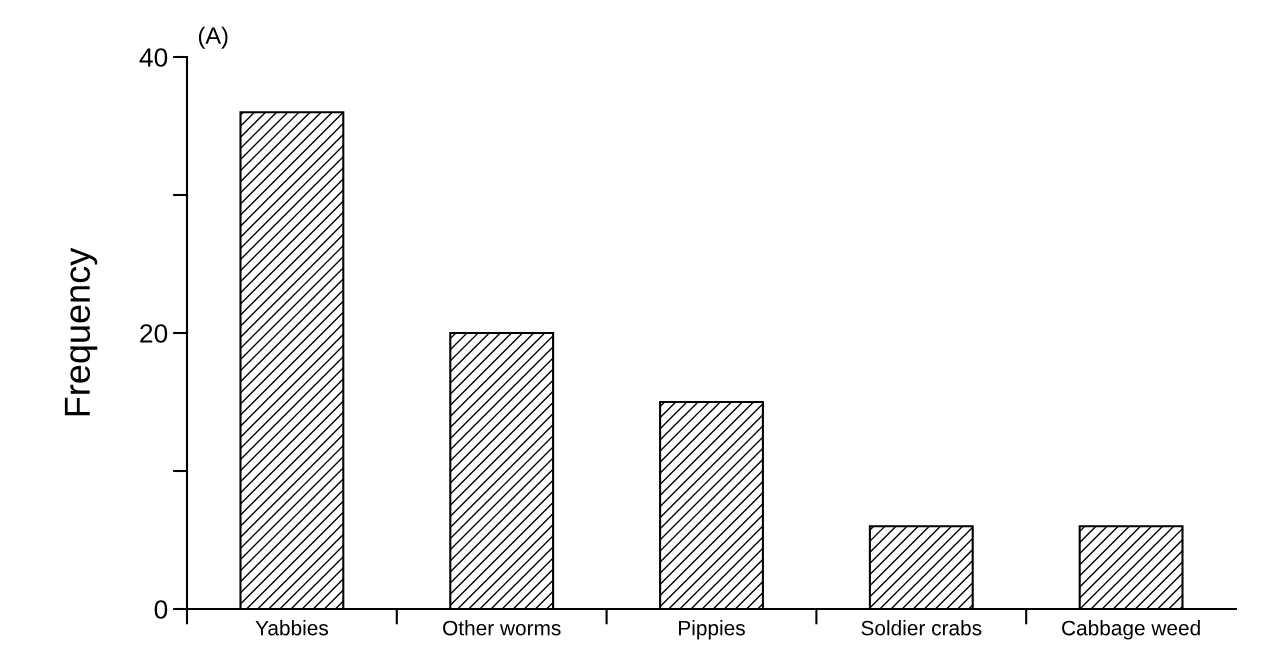 Image resolution: width=1271 pixels, height=660 pixels. I want to click on x-tick-label: Soldier crabs, so click(921, 628).